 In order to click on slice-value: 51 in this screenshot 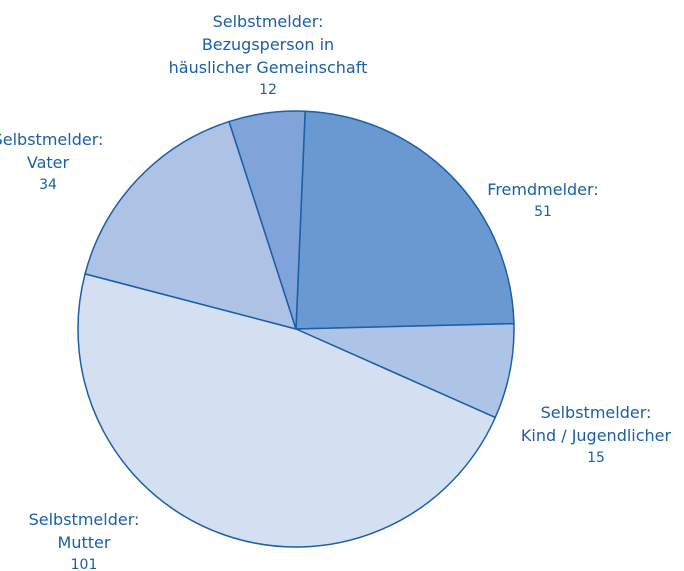, I will do `click(543, 212)`.